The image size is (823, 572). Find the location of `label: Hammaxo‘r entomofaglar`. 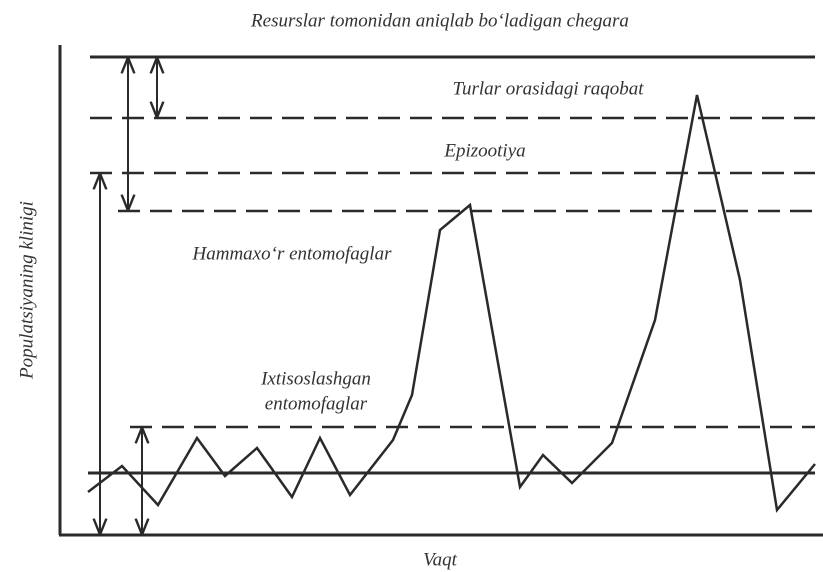

label: Hammaxo‘r entomofaglar is located at coordinates (292, 253).